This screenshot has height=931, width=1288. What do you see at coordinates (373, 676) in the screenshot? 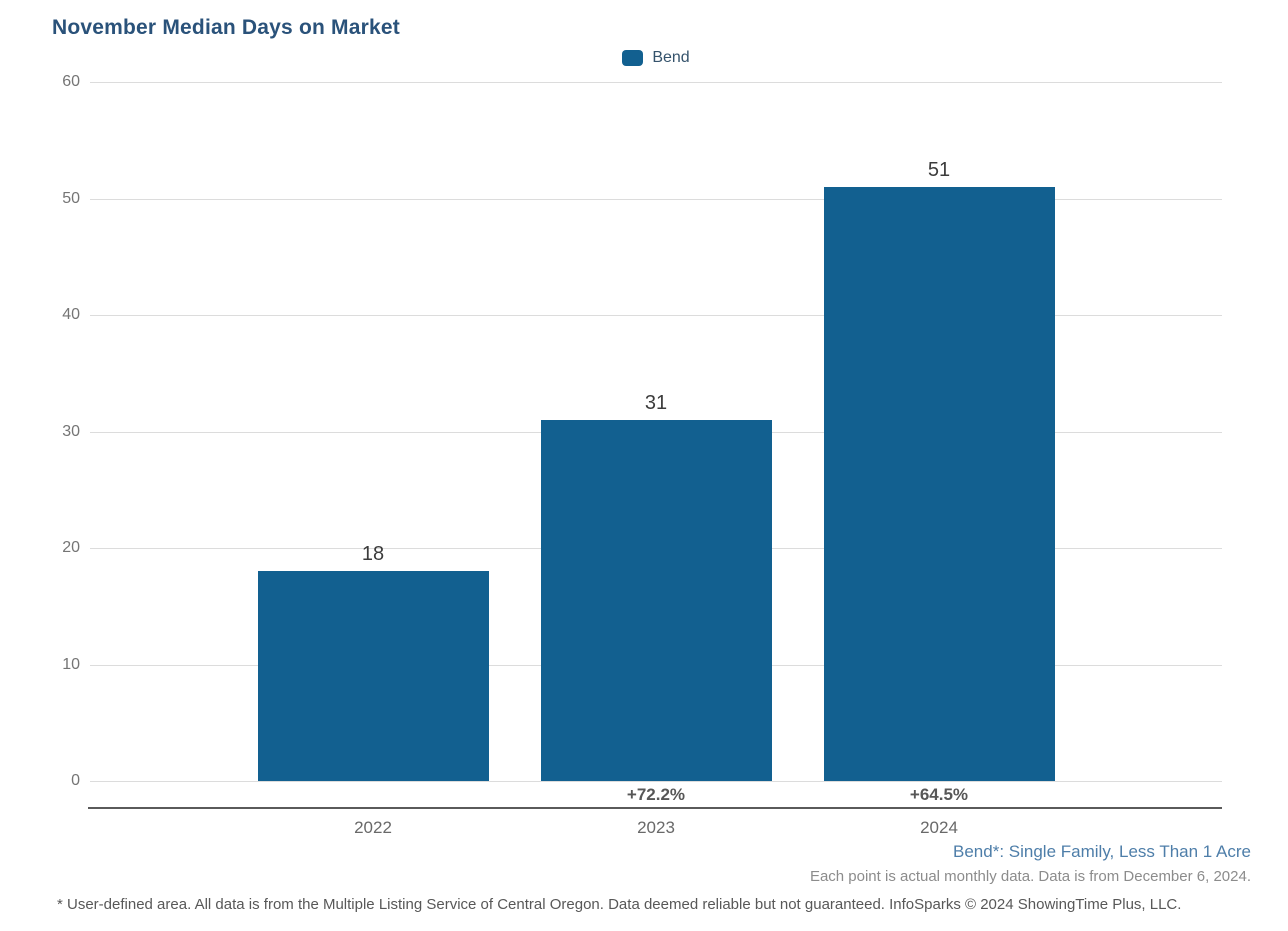
I see `bar-2022` at bounding box center [373, 676].